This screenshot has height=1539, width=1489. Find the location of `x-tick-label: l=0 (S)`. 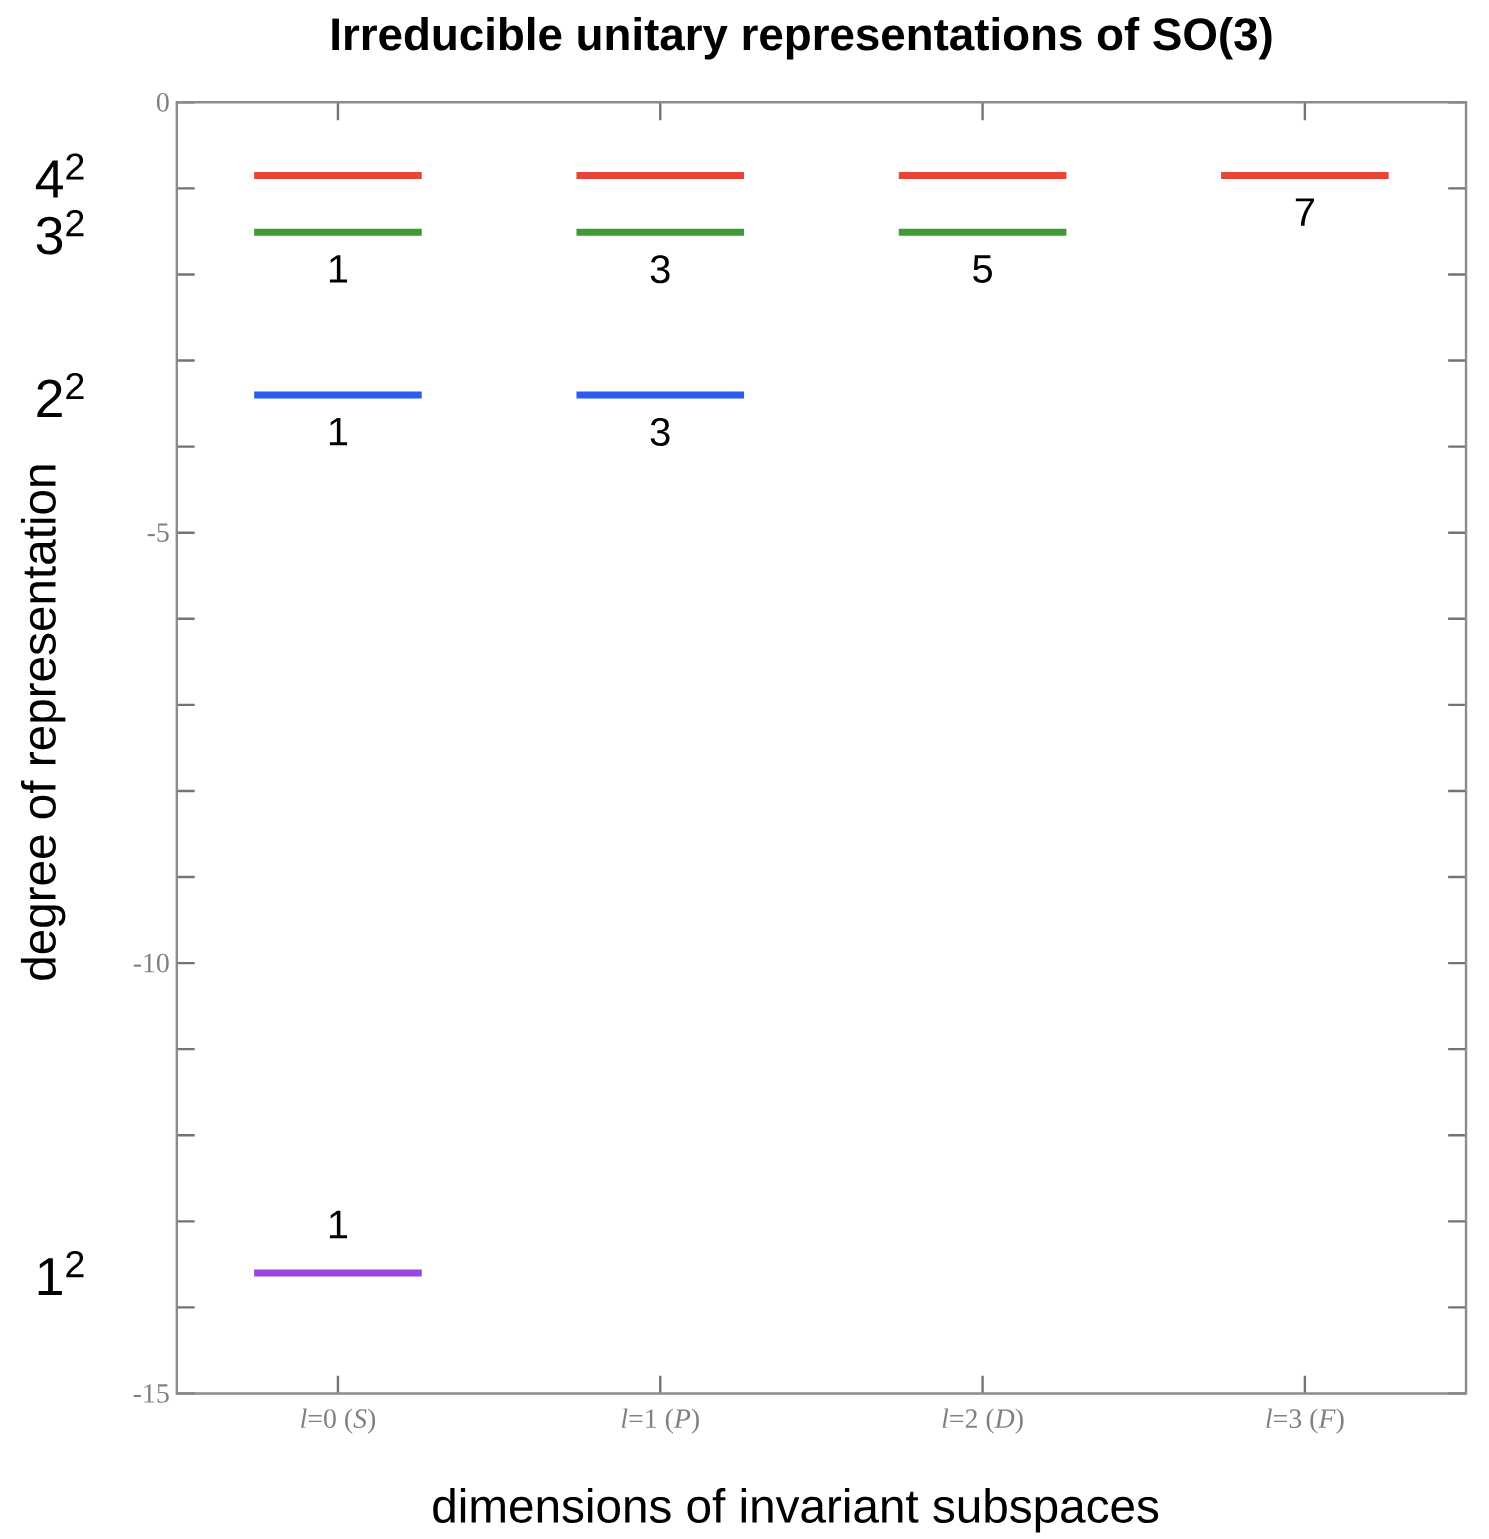

x-tick-label: l=0 (S) is located at coordinates (338, 1421).